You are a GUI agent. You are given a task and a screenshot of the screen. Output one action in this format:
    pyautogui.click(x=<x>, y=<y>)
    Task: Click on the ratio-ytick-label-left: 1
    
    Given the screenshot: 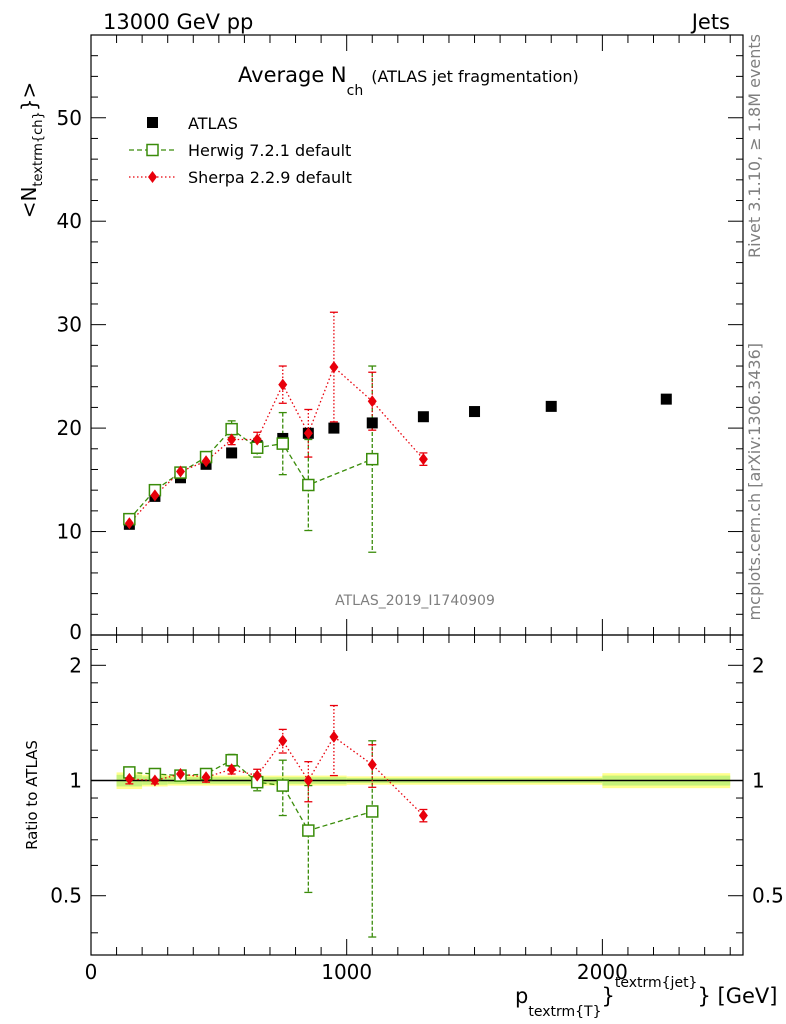 What is the action you would take?
    pyautogui.click(x=75, y=781)
    